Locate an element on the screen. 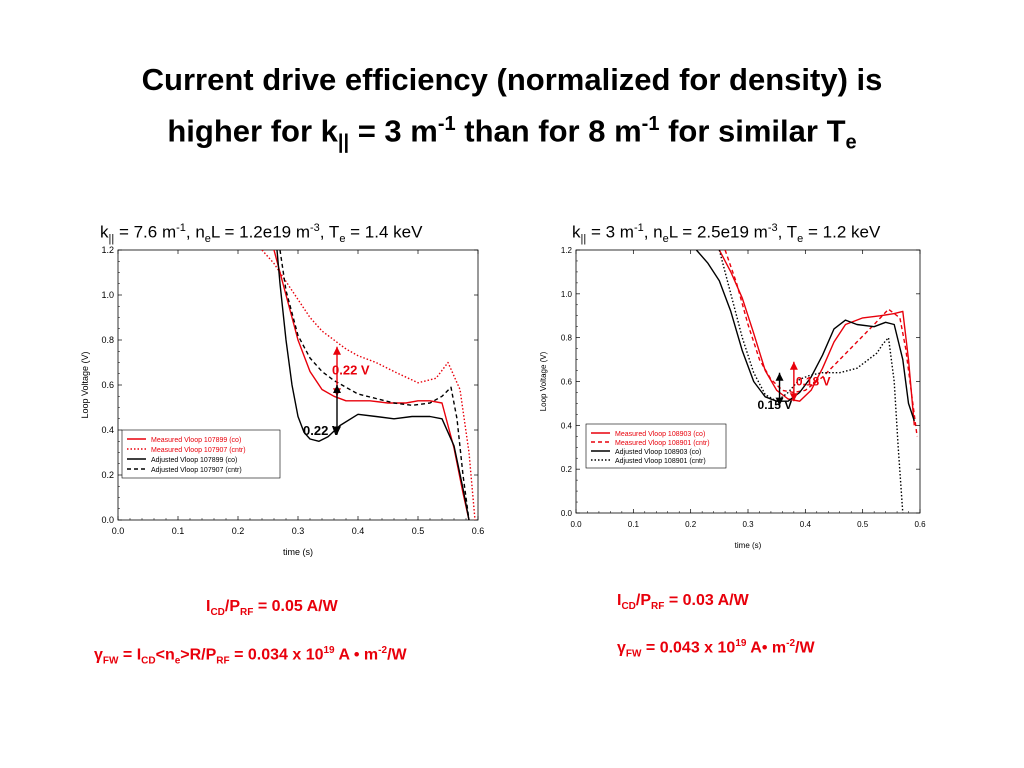  eq-text: = 0.03 A/W is located at coordinates (706, 600).